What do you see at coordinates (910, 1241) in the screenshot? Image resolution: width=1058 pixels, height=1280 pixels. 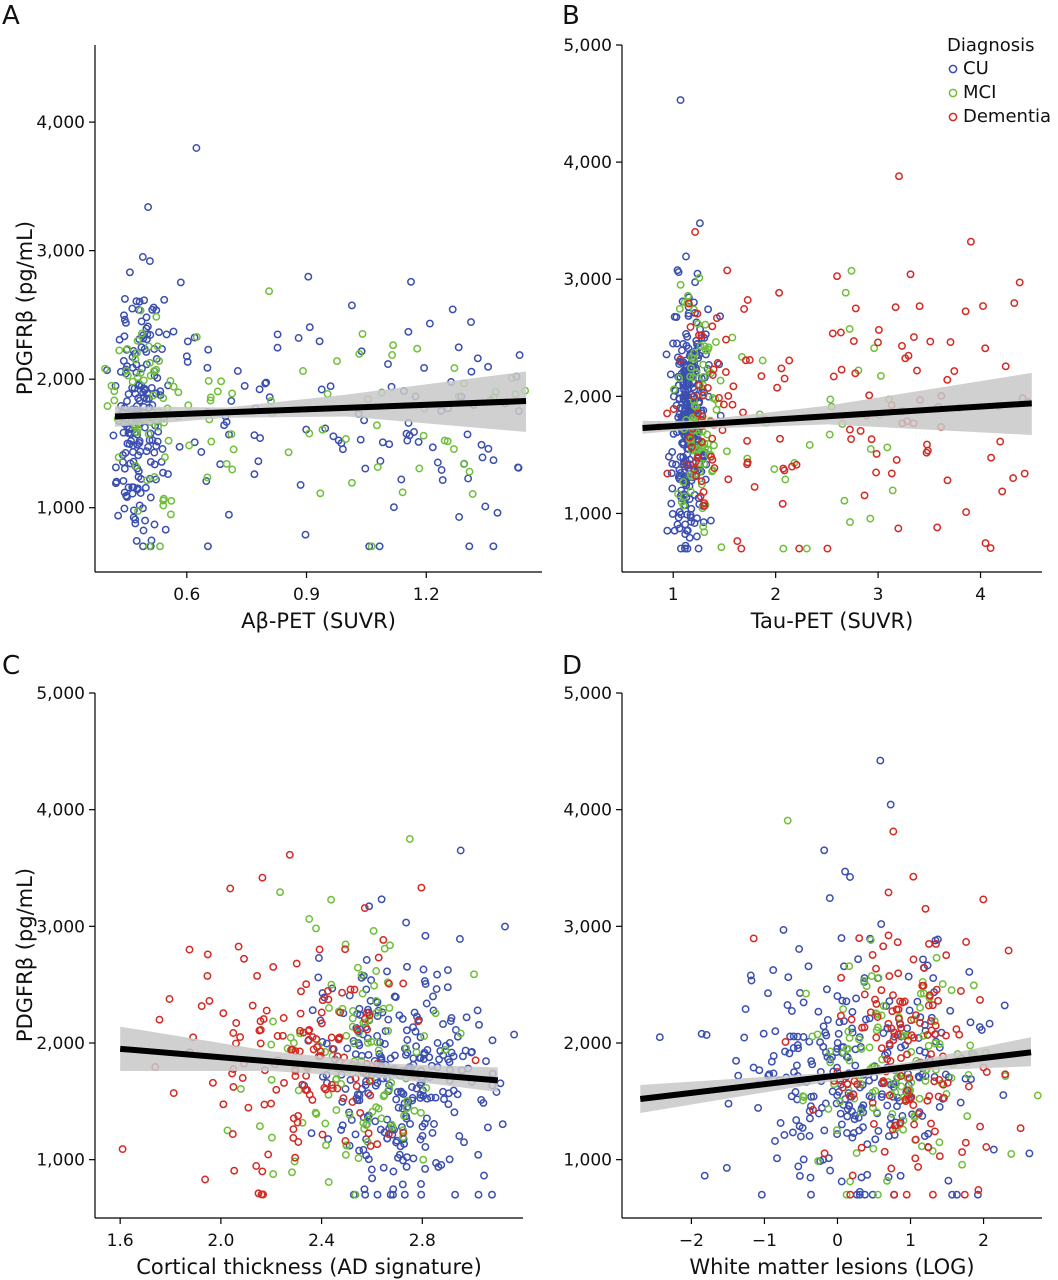 I see `x-tick-label: 1` at bounding box center [910, 1241].